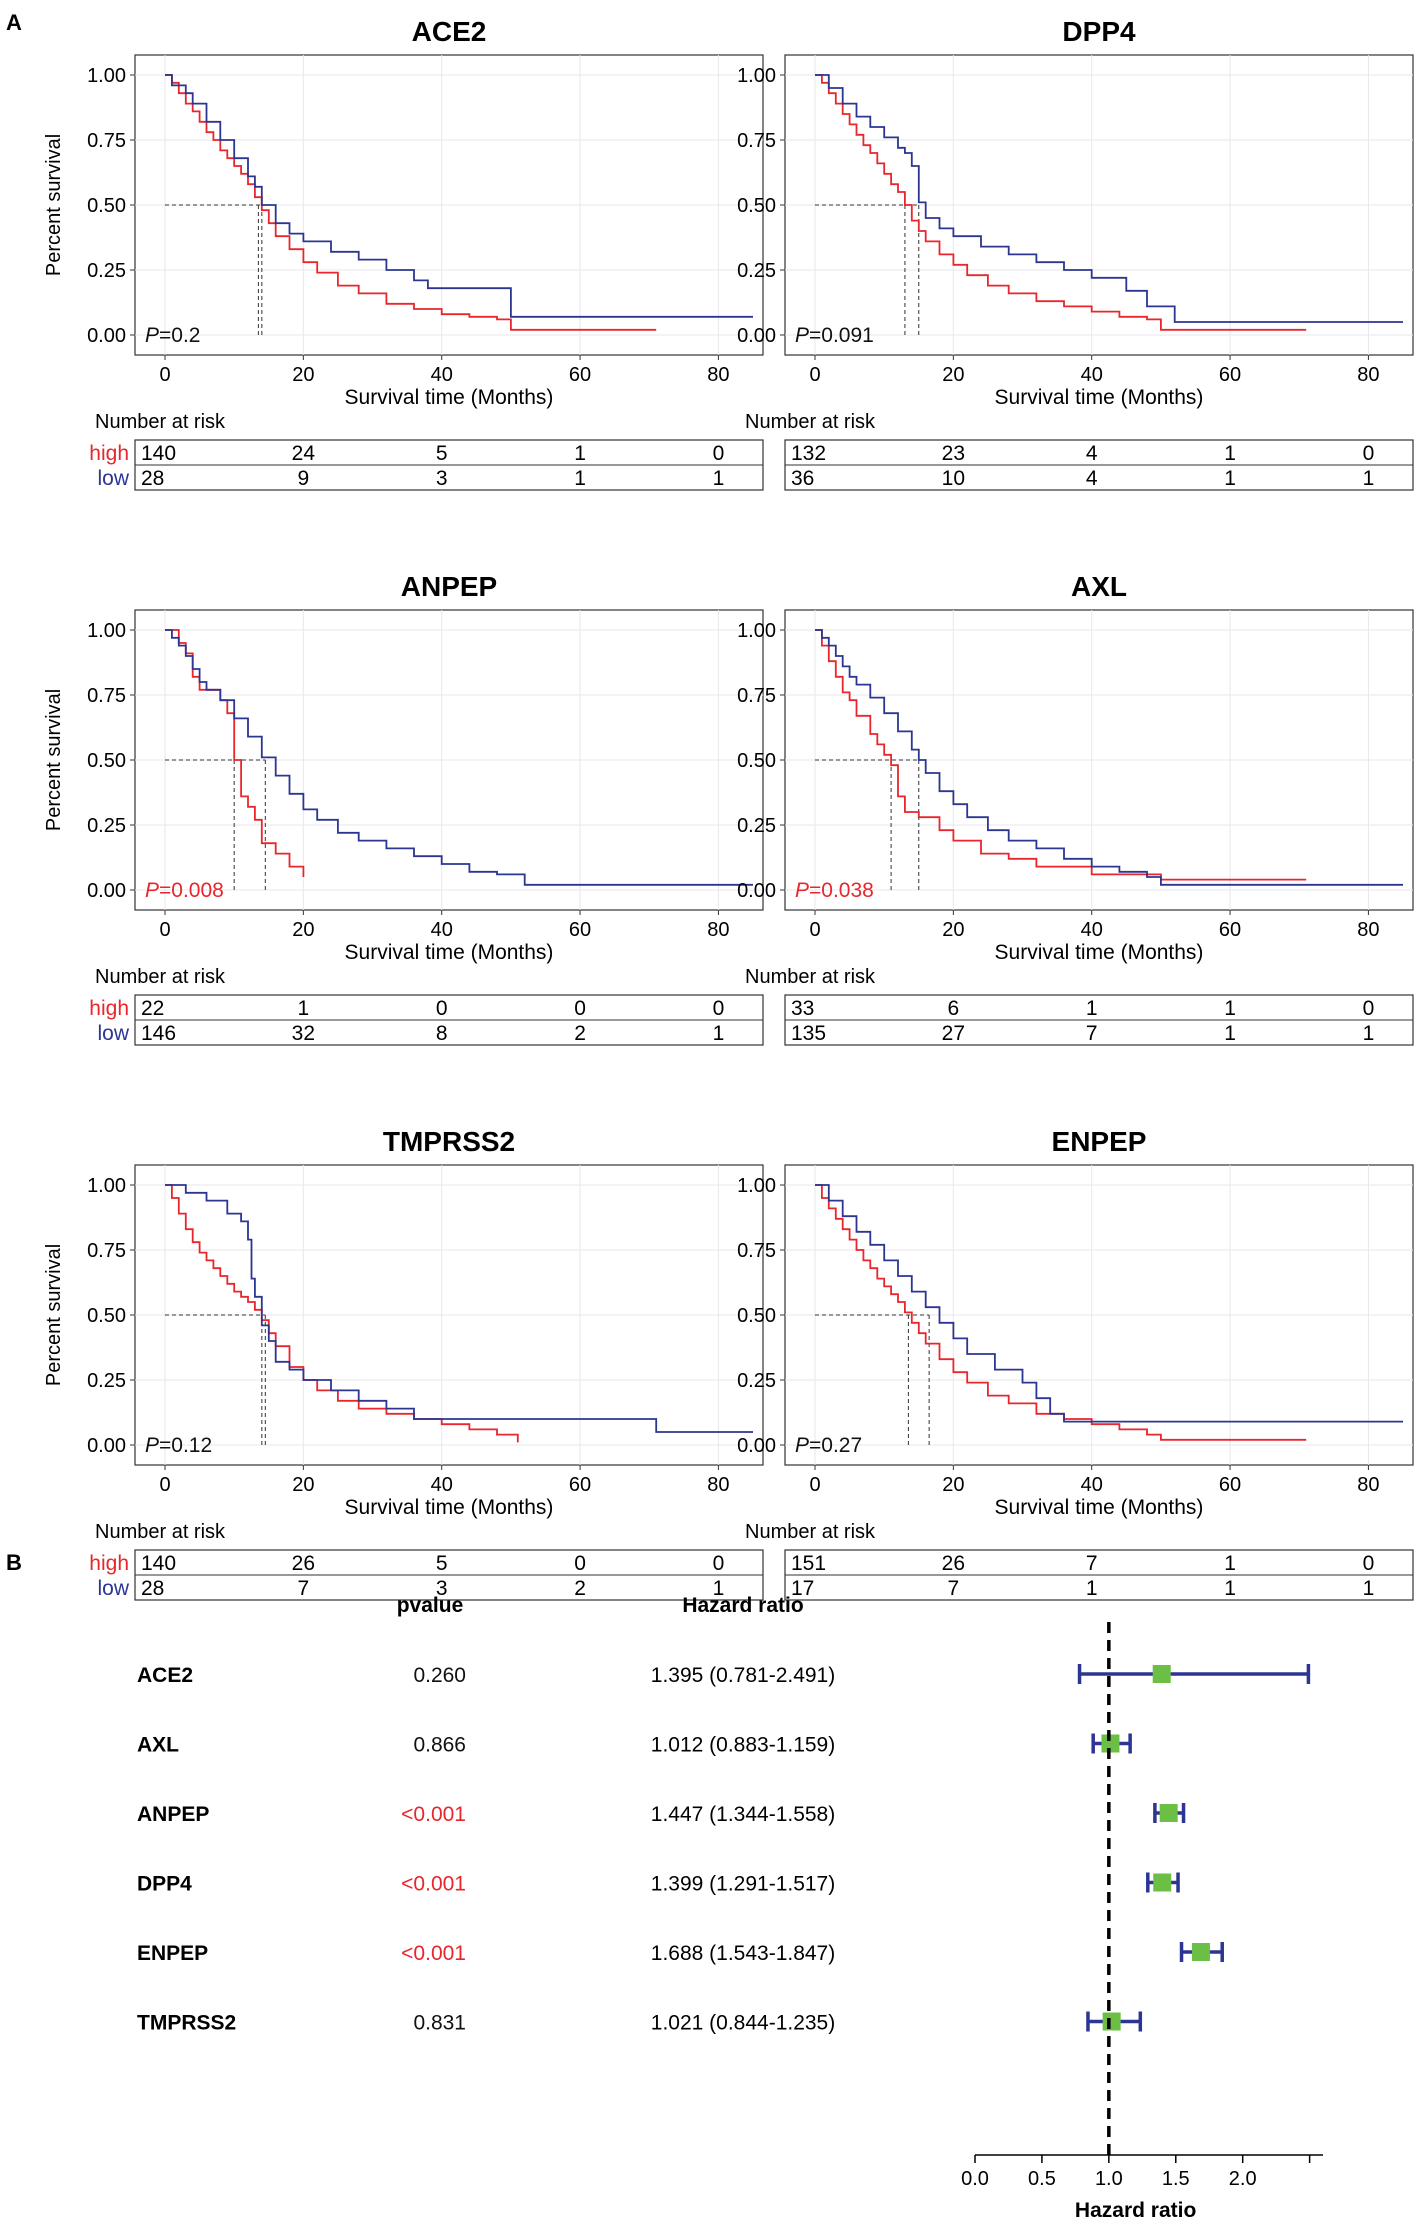  What do you see at coordinates (841, 335) in the screenshot?
I see `p-value-number: =0.091` at bounding box center [841, 335].